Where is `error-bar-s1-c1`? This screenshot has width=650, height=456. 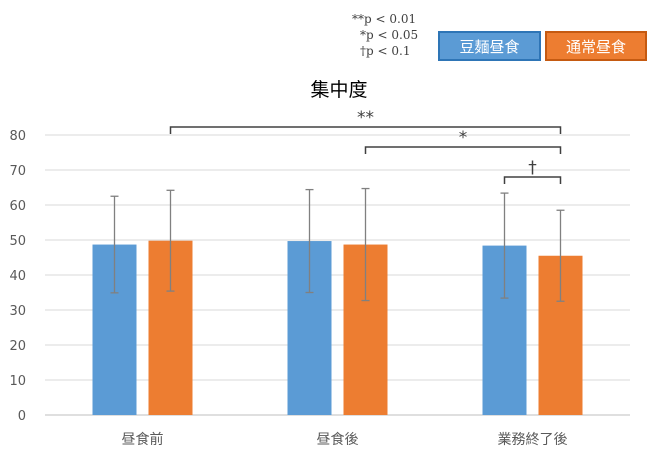
error-bar-s1-c1 is located at coordinates (365, 244).